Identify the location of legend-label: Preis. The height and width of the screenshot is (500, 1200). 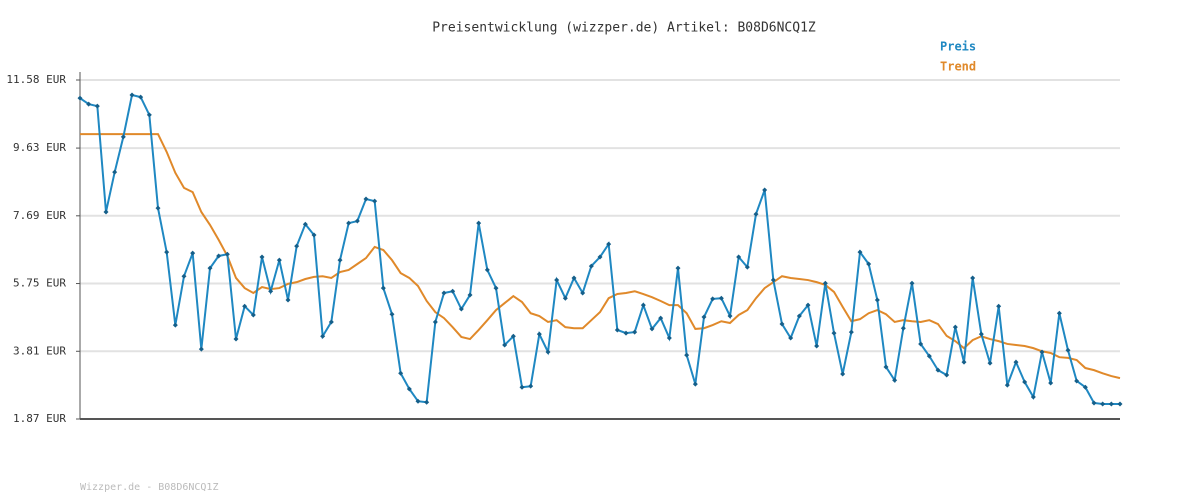
(958, 47).